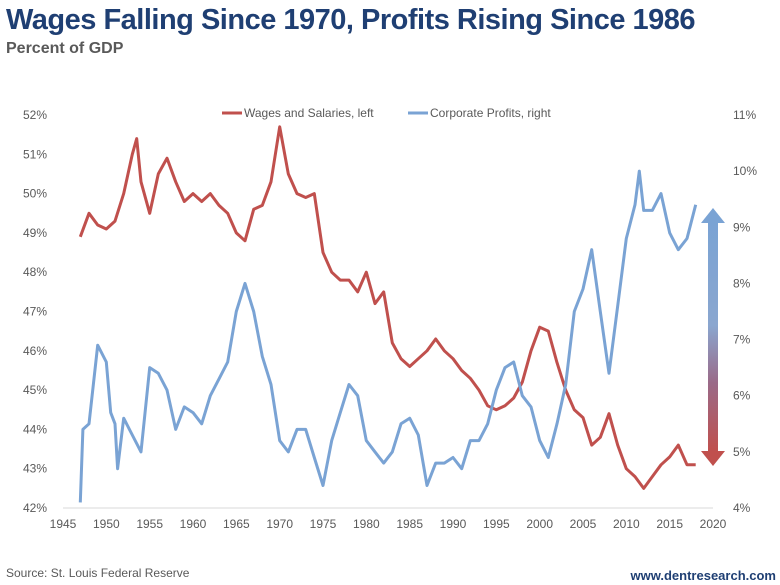  What do you see at coordinates (35, 115) in the screenshot?
I see `y-left-tick-label: 52%` at bounding box center [35, 115].